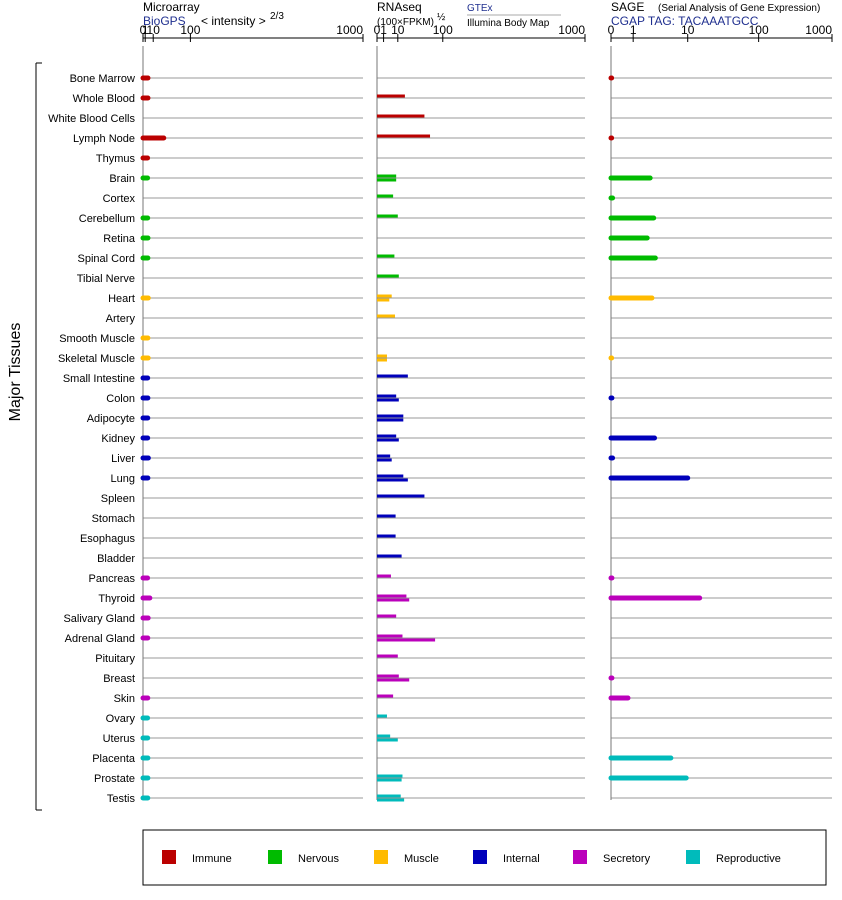 Image resolution: width=842 pixels, height=900 pixels. What do you see at coordinates (611, 30) in the screenshot?
I see `sage-tick-label-0: 0` at bounding box center [611, 30].